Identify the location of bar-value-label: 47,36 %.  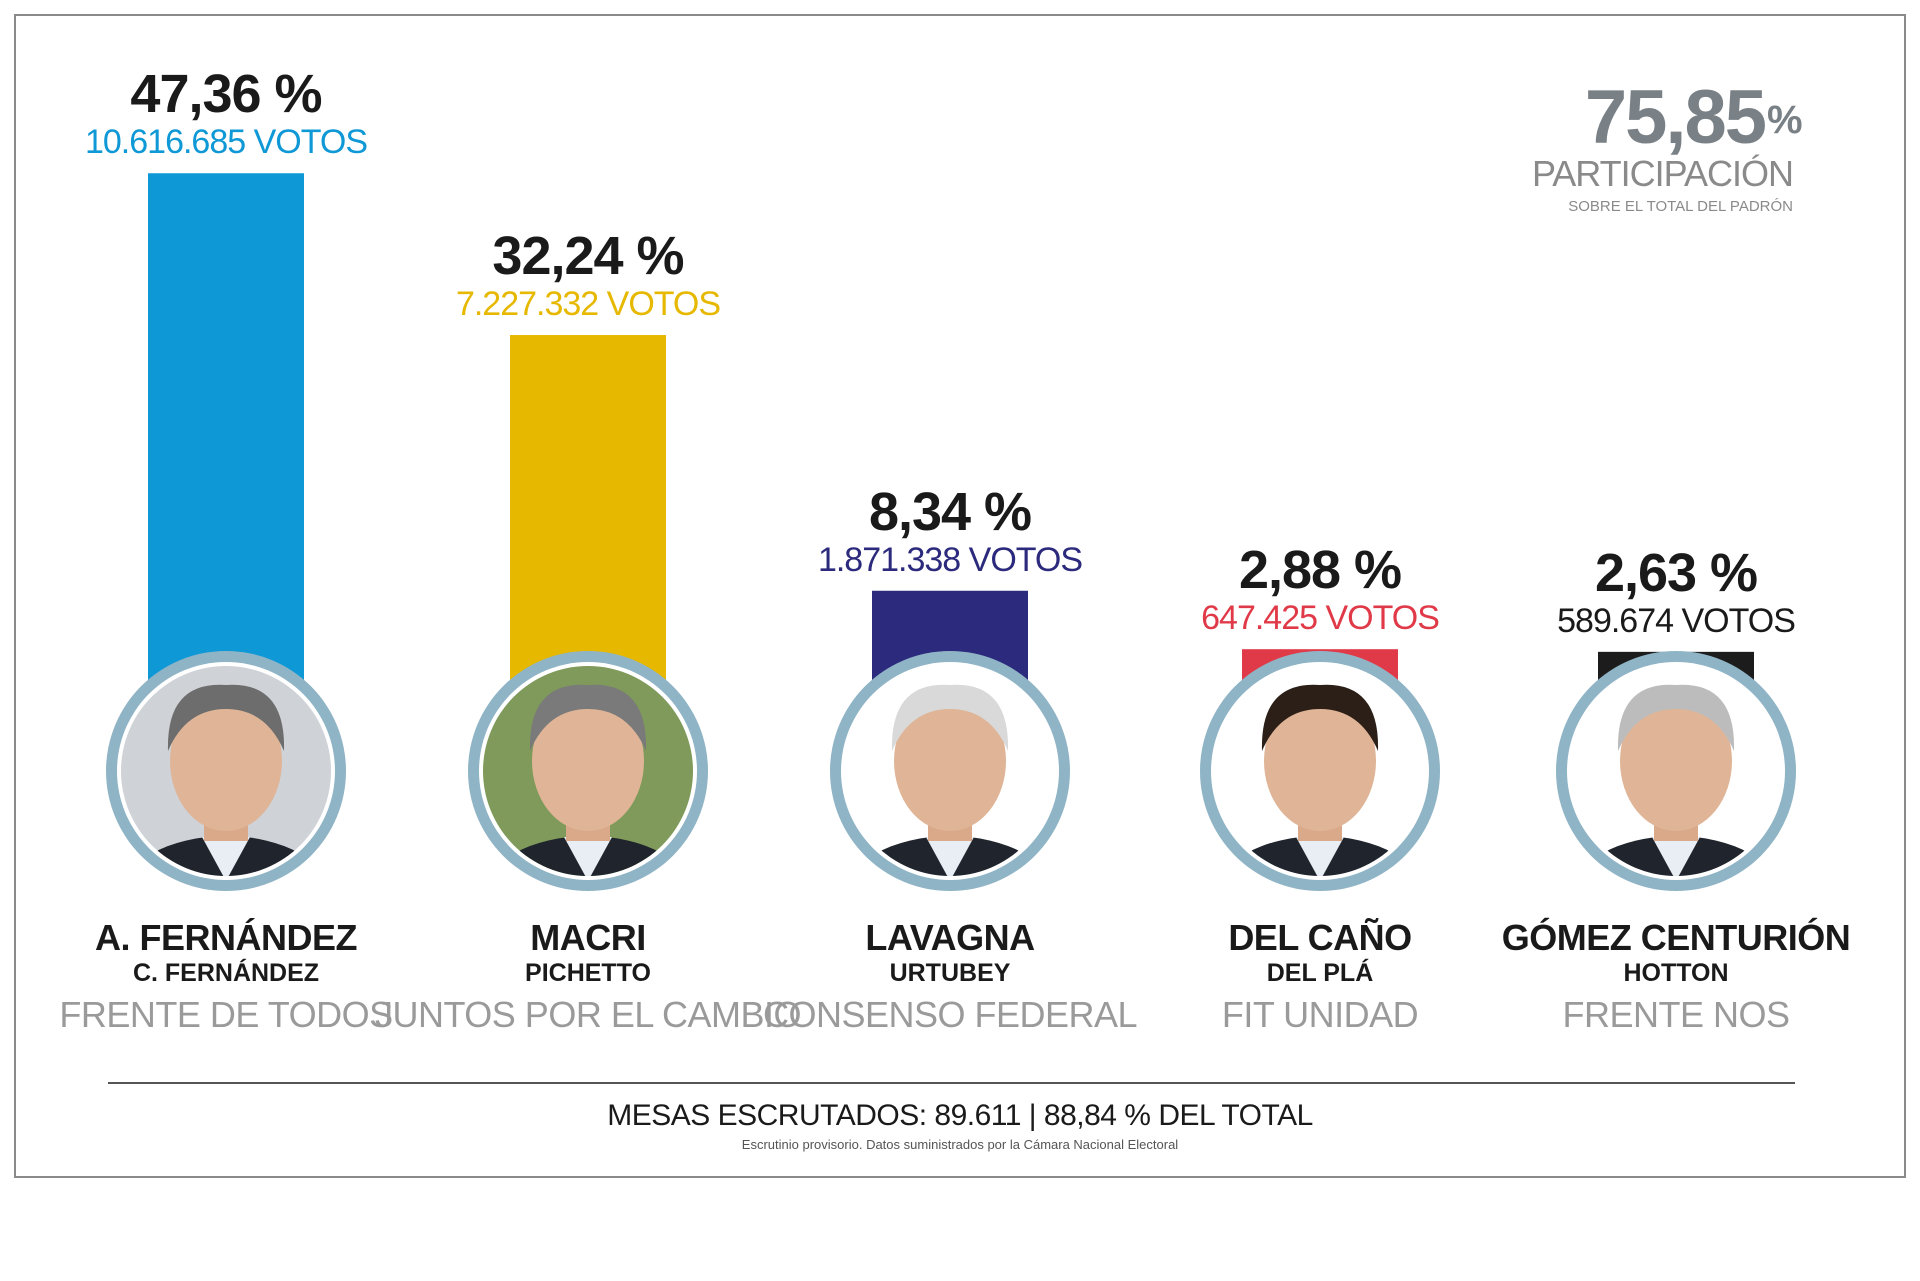
(225, 94).